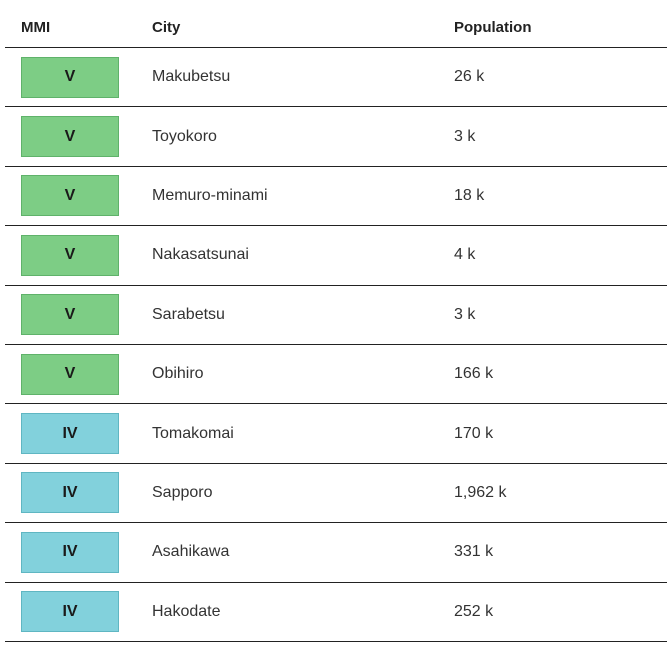  Describe the element at coordinates (336, 434) in the screenshot. I see `table-row: IV Tomakomai 170 k` at that location.